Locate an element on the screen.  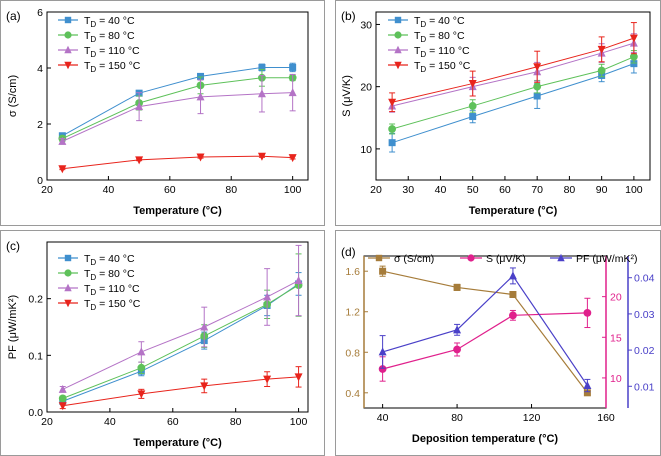
y-tick-label: 0 is located at coordinates (40, 181).